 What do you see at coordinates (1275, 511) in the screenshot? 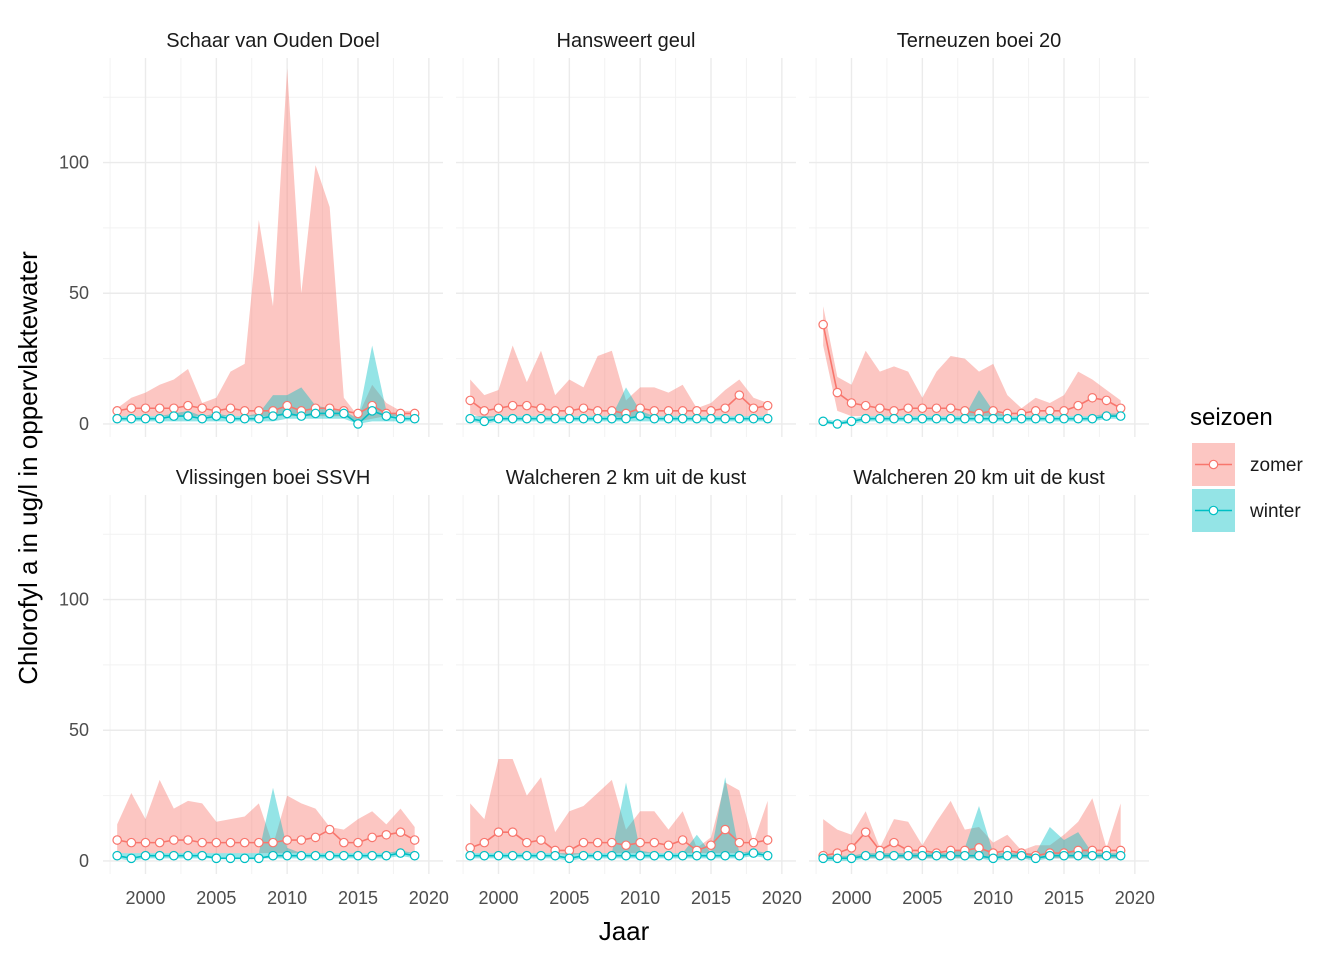
I see `legend-label: winter` at bounding box center [1275, 511].